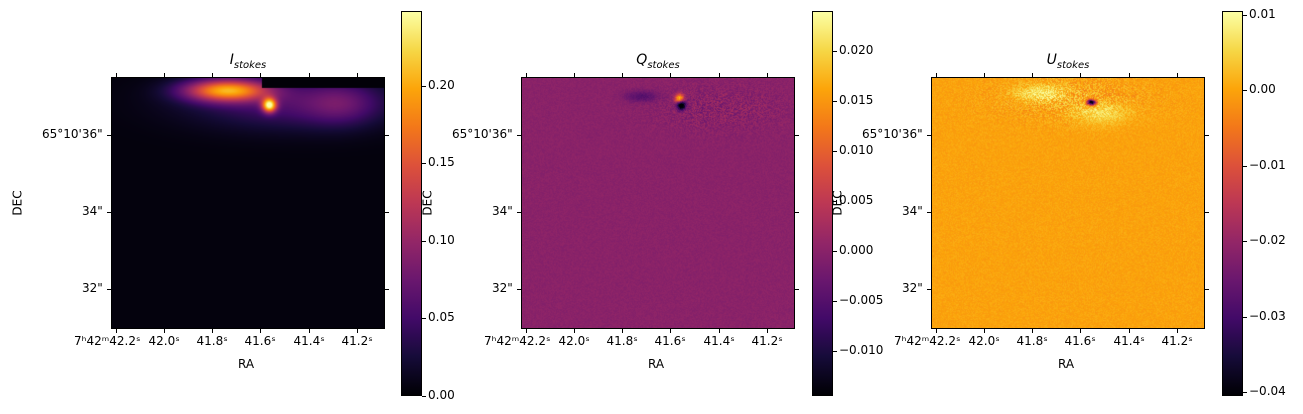 The height and width of the screenshot is (414, 1303). I want to click on colorbar-tick-label: 0.005, so click(856, 200).